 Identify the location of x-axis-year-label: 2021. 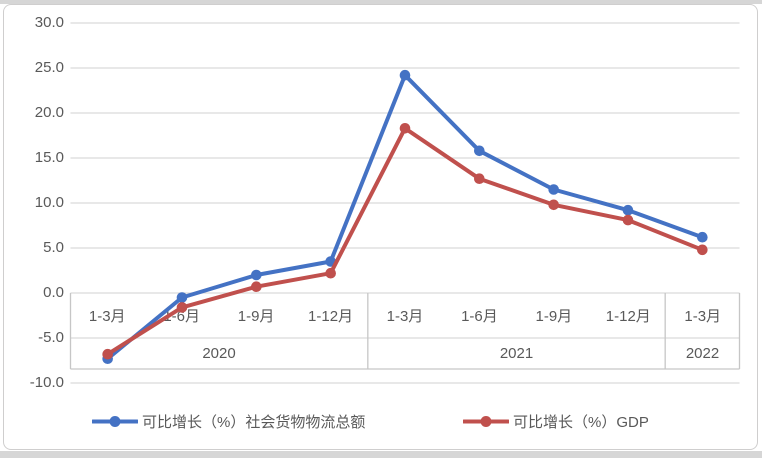
(516, 353).